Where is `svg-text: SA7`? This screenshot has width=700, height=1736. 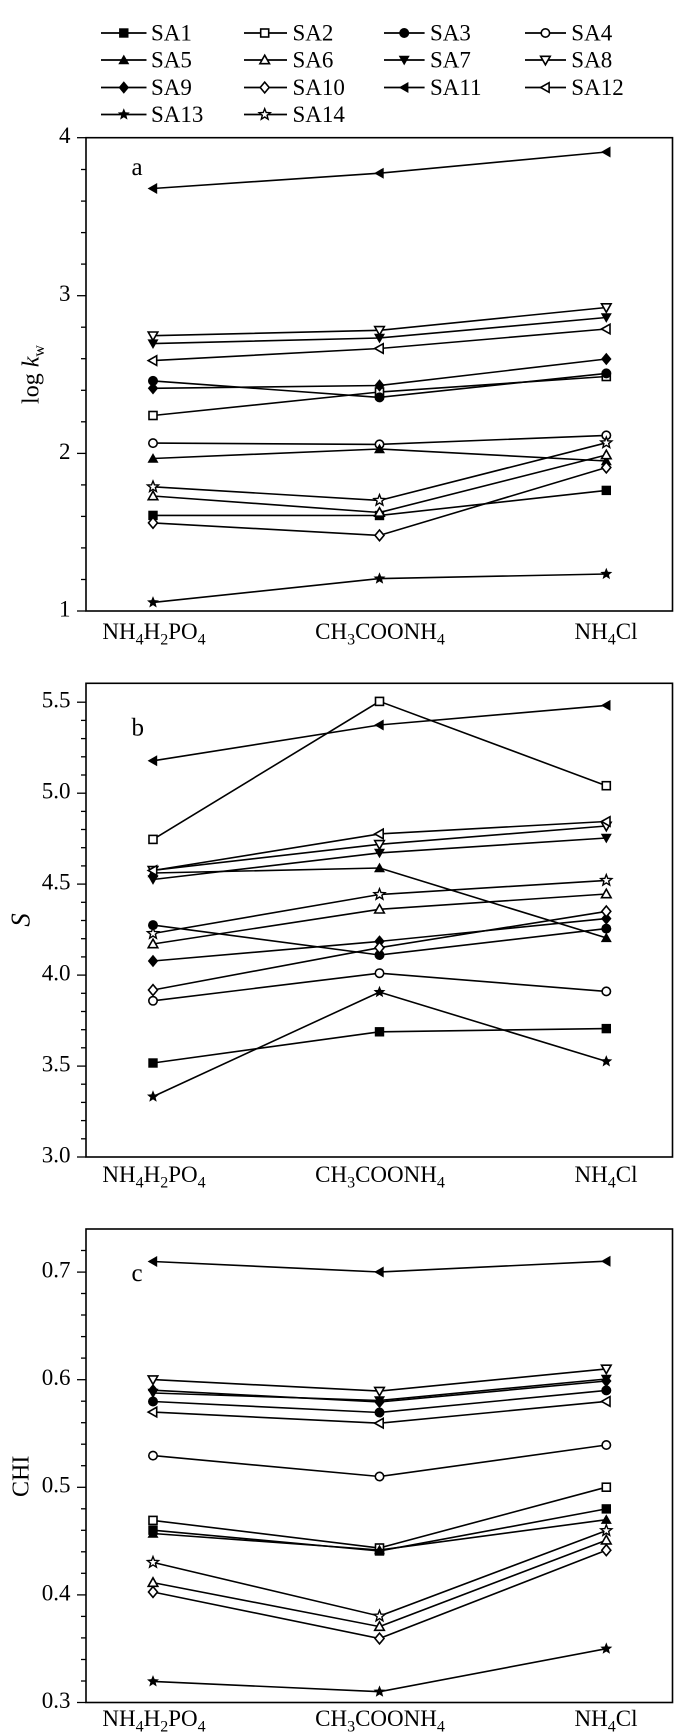 svg-text: SA7 is located at coordinates (450, 60).